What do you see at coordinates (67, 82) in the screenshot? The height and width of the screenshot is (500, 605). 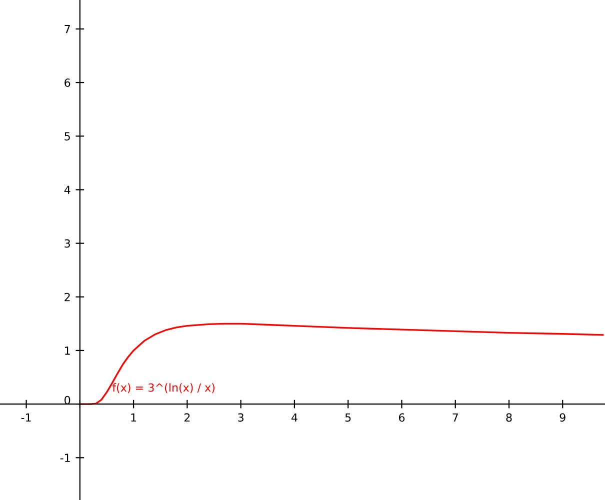 I see `y-tick-label: 6` at bounding box center [67, 82].